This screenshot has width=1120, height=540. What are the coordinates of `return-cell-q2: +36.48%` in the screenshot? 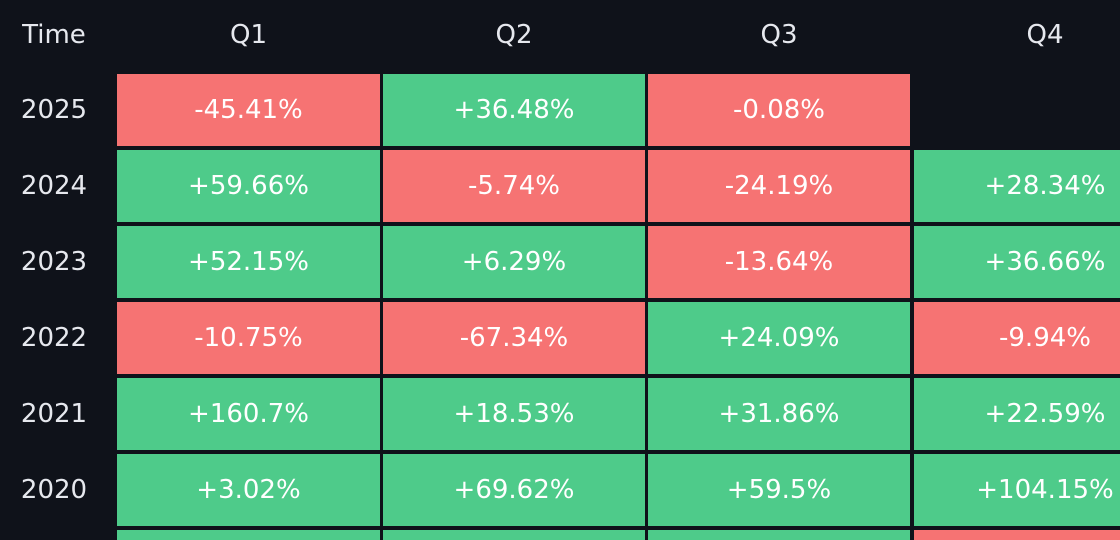 It's located at (514, 110).